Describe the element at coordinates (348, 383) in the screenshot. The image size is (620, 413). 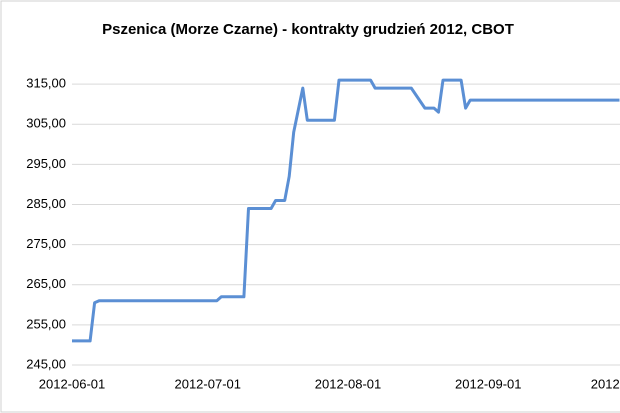
I see `x-tick-label: 2012-08-01` at that location.